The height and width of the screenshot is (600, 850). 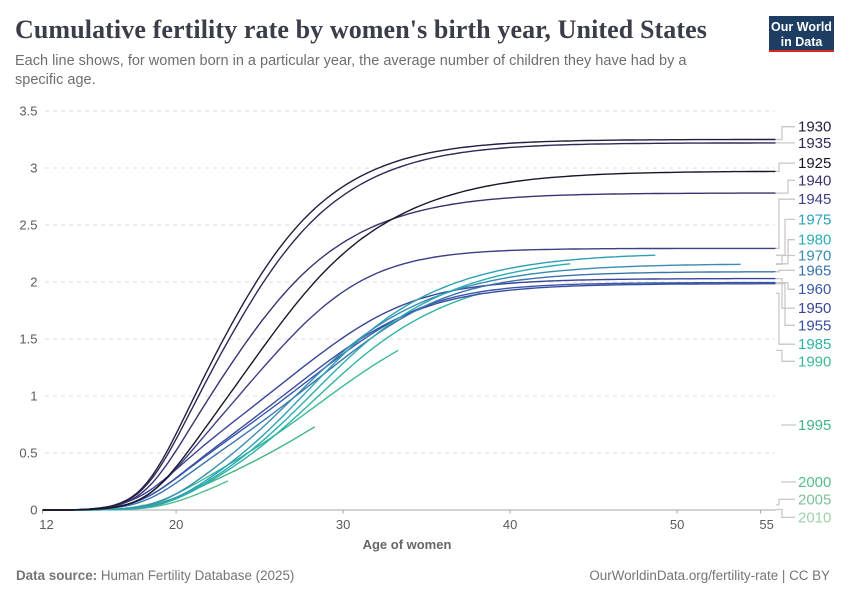 I want to click on svg-text: 1985, so click(x=814, y=344).